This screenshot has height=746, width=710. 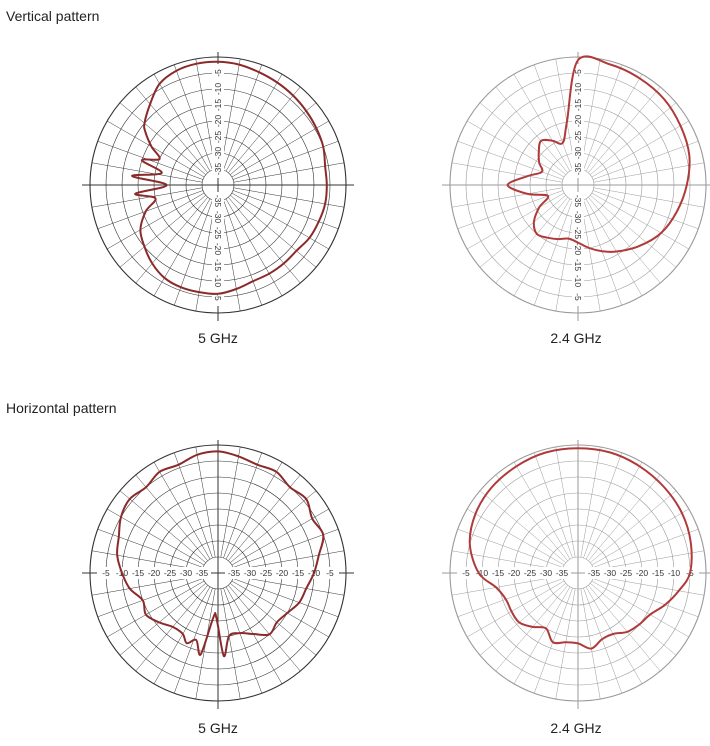 I want to click on caption-horizontal-24ghz: 2.4 GHz, so click(x=576, y=728).